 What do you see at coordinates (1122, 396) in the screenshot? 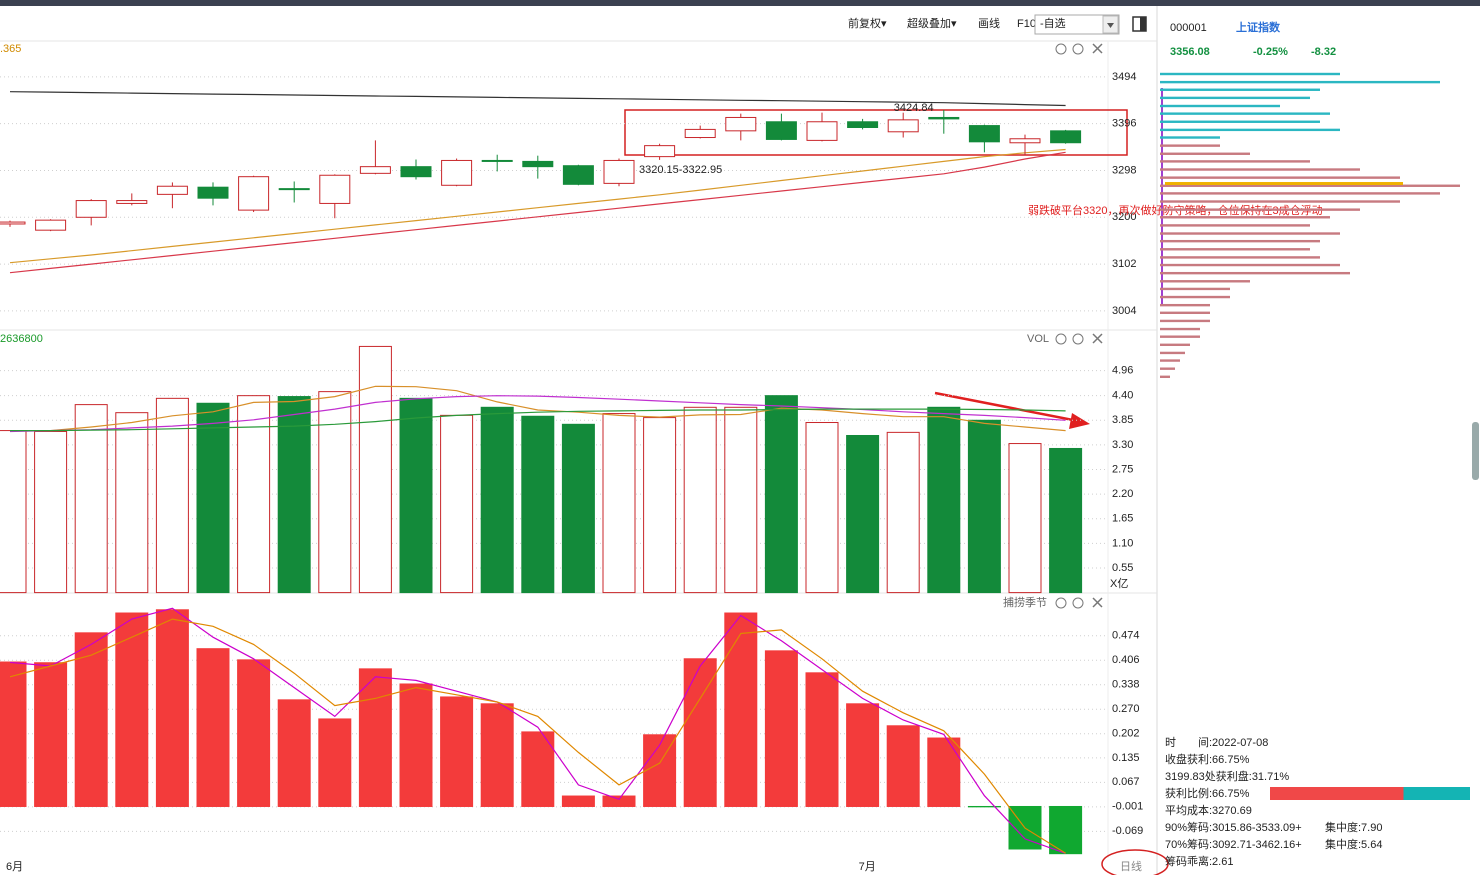
I see `y-tick-label: 4.40` at bounding box center [1122, 396].